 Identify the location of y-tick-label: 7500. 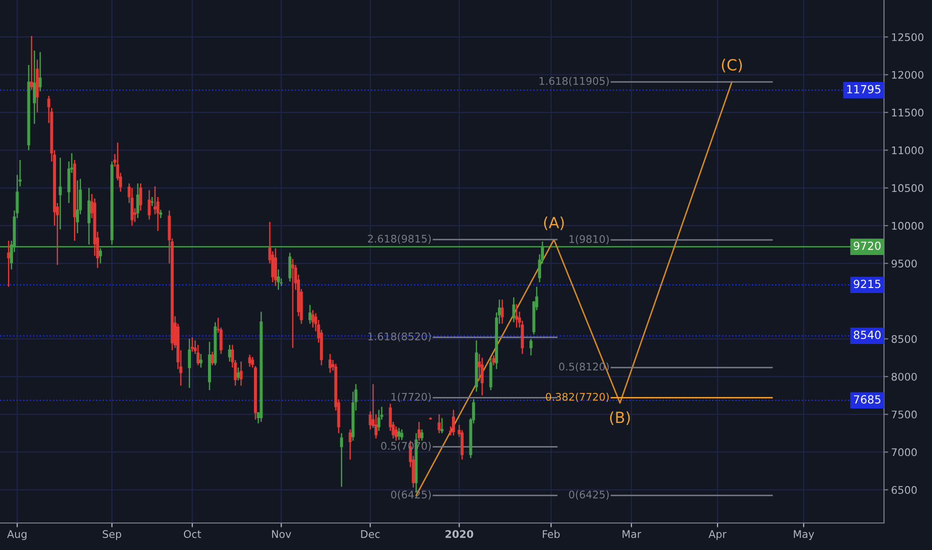
(904, 414).